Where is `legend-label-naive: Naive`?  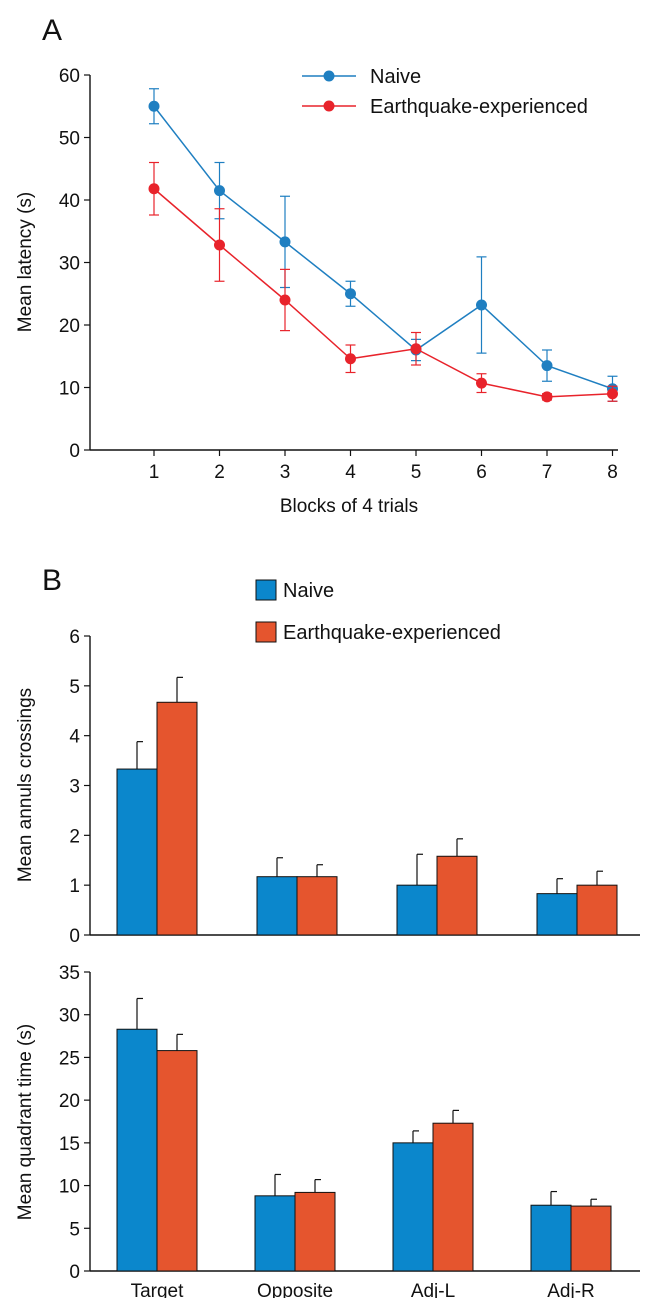 legend-label-naive: Naive is located at coordinates (395, 77).